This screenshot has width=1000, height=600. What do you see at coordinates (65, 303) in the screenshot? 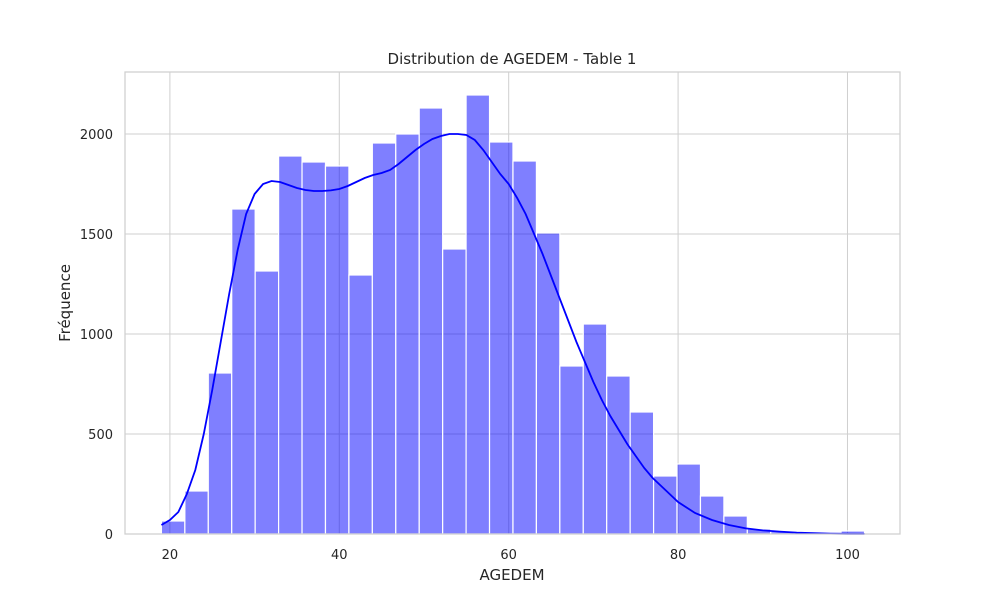
I see `y-axis-label: Fréquence` at bounding box center [65, 303].